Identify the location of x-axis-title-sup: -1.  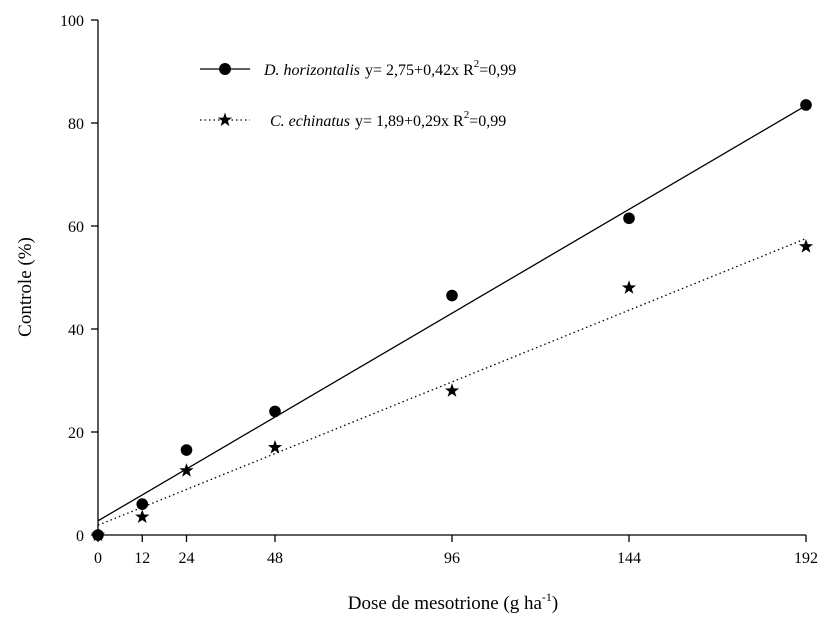
(547, 597).